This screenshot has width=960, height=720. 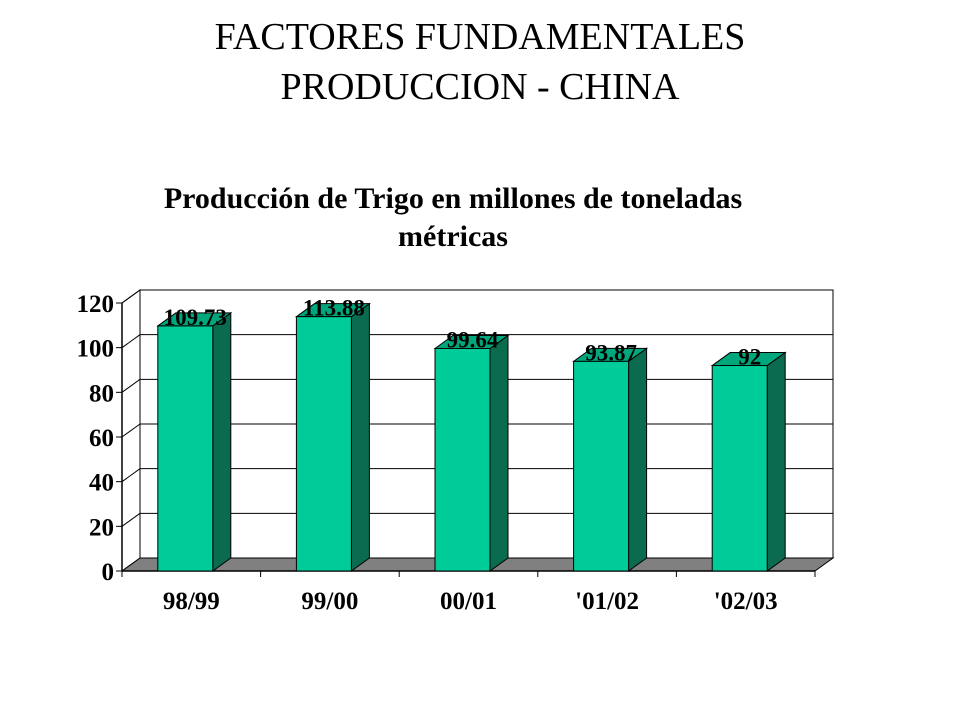 What do you see at coordinates (96, 349) in the screenshot?
I see `y-tick-label: 100` at bounding box center [96, 349].